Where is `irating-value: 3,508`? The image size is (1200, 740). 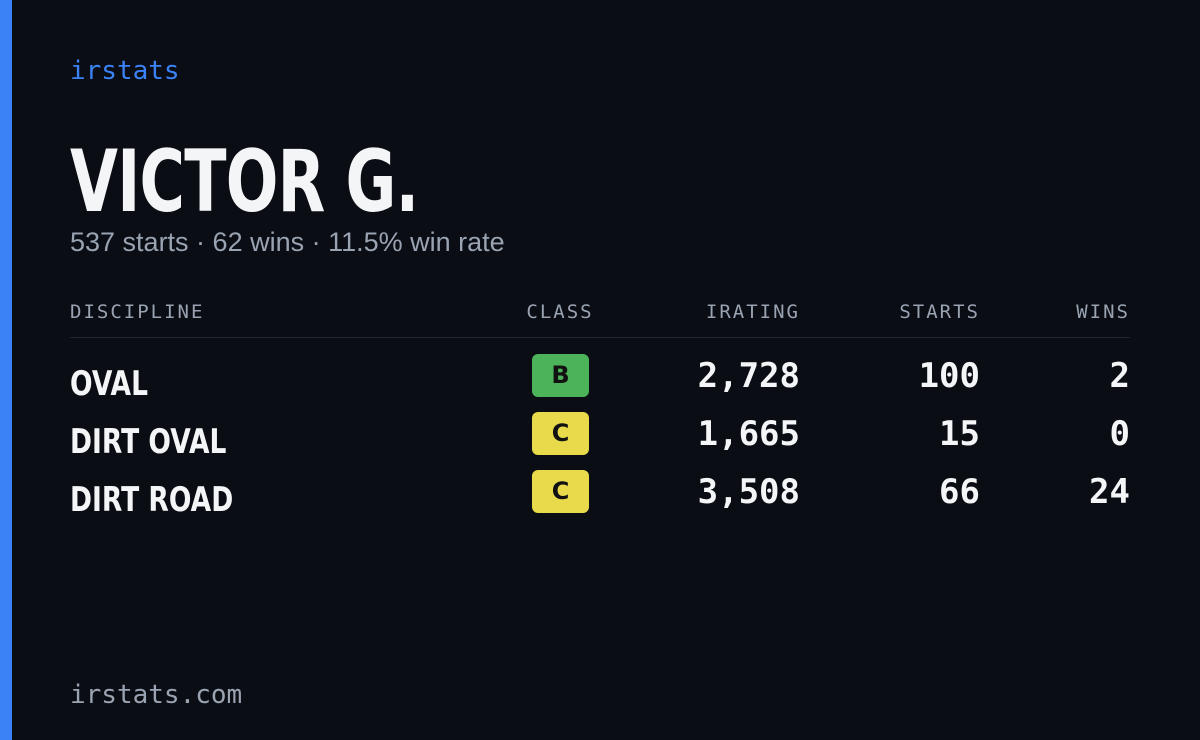
irating-value: 3,508 is located at coordinates (748, 492).